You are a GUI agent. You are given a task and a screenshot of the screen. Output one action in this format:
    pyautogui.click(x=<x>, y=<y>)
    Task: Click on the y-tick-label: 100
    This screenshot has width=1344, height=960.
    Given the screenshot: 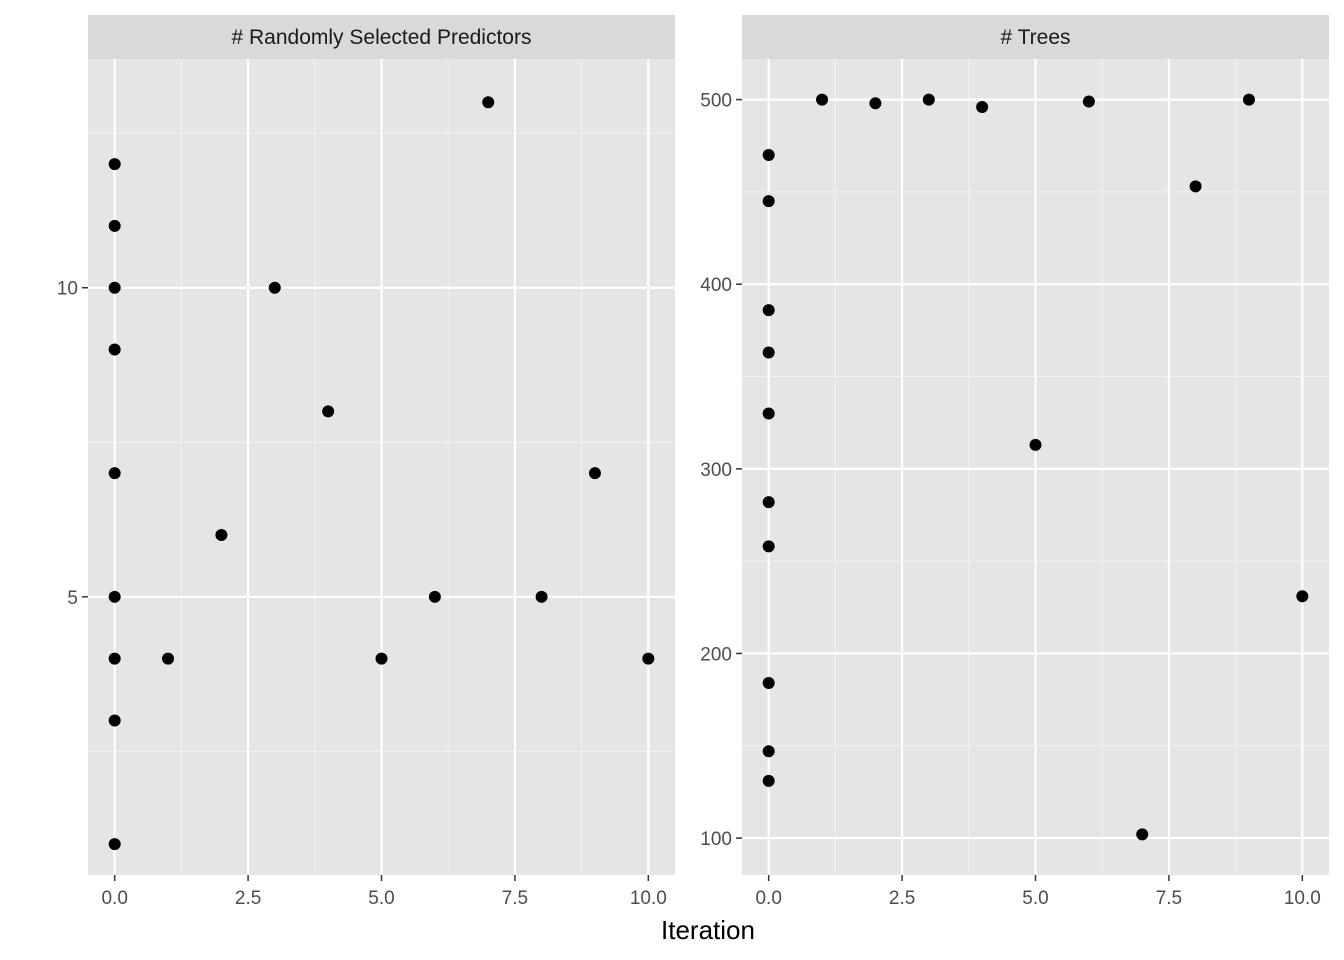 What is the action you would take?
    pyautogui.click(x=716, y=839)
    